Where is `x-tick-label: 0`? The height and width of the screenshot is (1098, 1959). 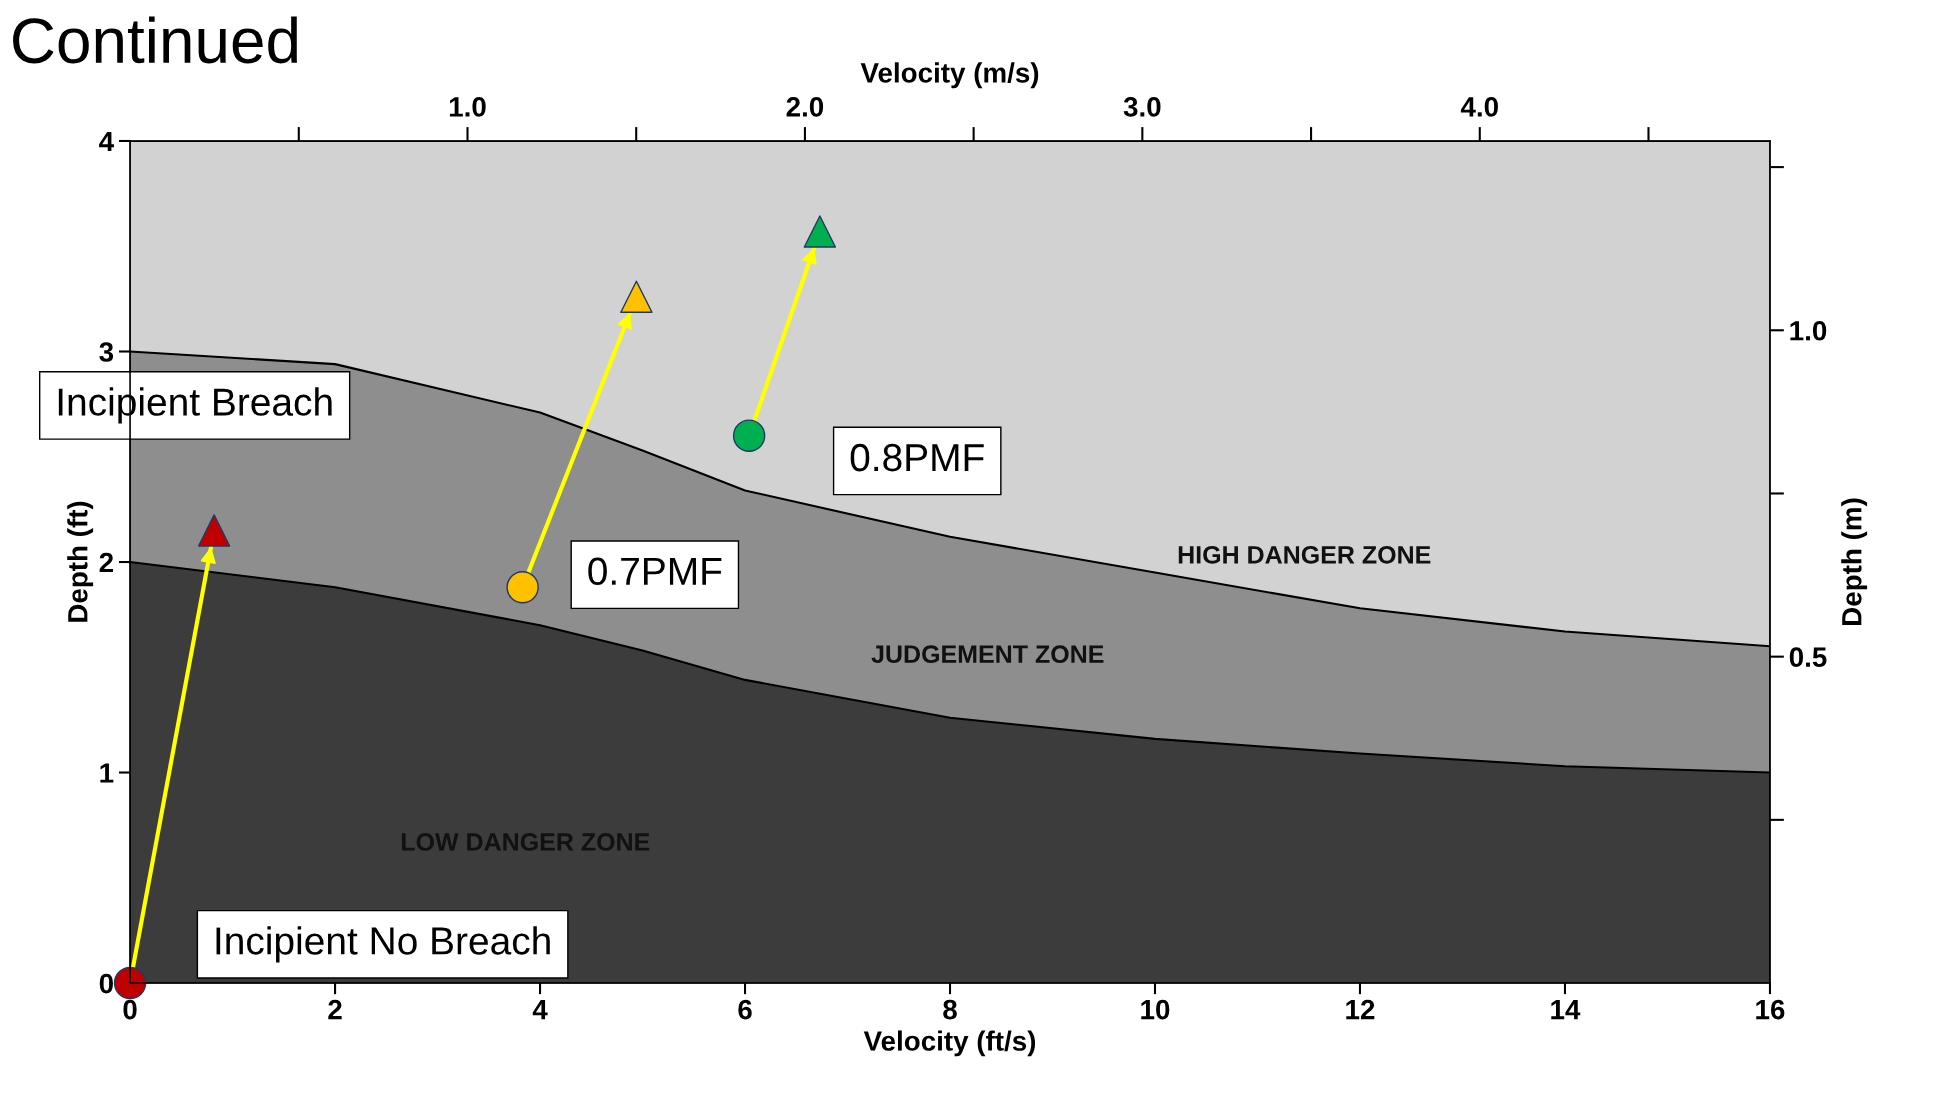
x-tick-label: 0 is located at coordinates (130, 1009).